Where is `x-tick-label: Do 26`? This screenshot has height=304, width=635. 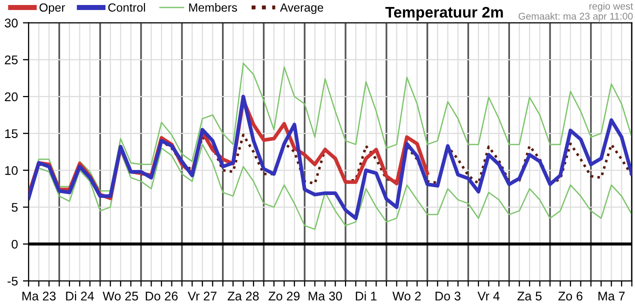 x-tick-label: Do 26 is located at coordinates (162, 296).